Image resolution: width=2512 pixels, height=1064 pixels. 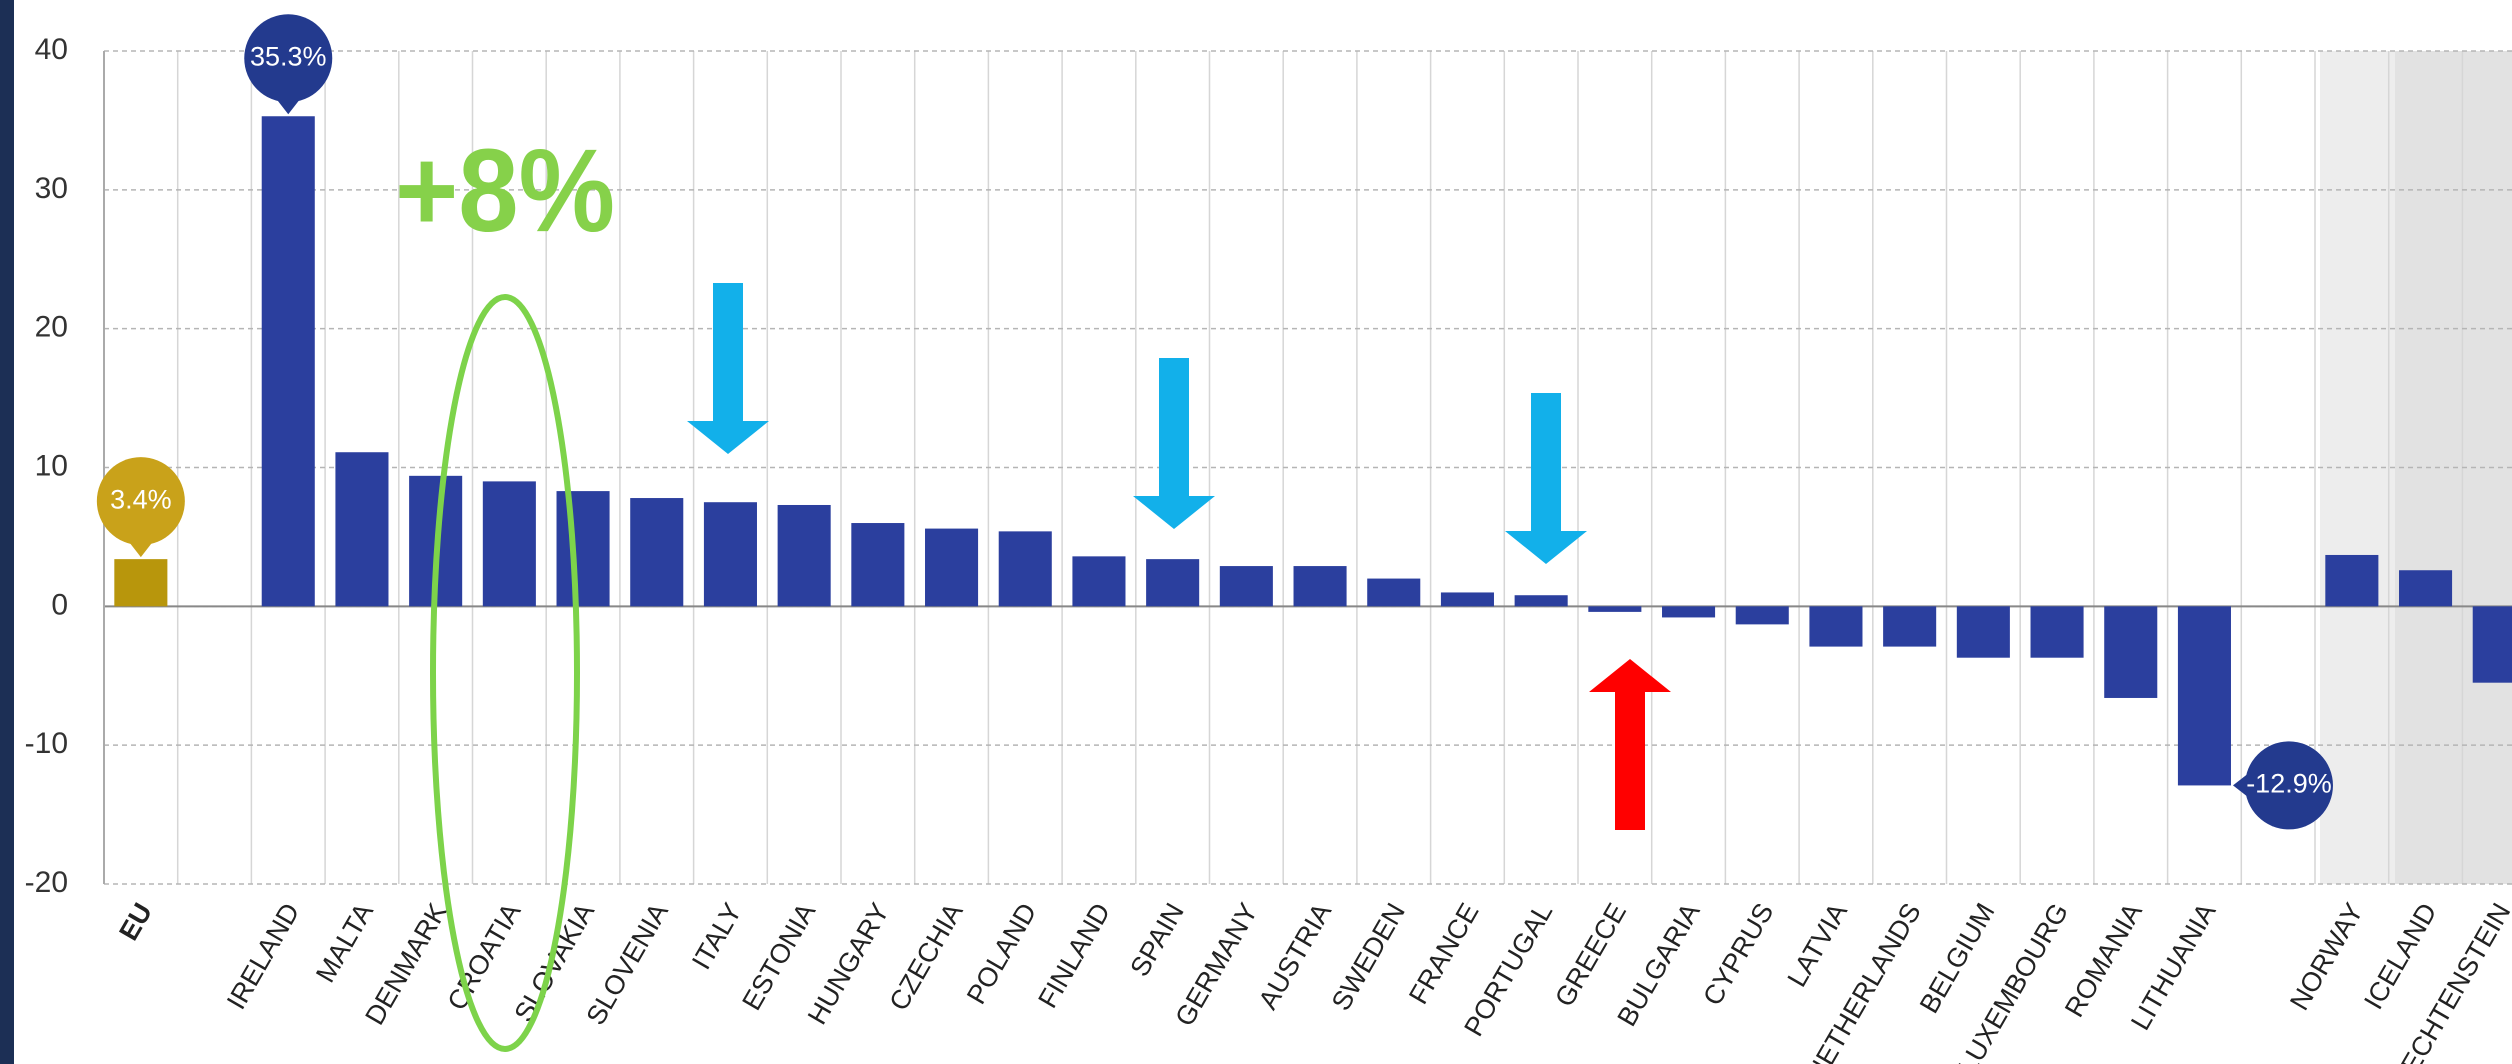 What do you see at coordinates (505, 191) in the screenshot?
I see `annotation: +8%` at bounding box center [505, 191].